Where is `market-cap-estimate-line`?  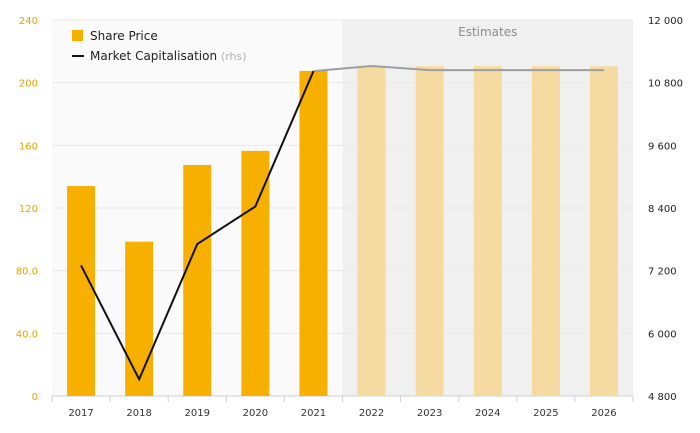 market-cap-estimate-line is located at coordinates (458, 68).